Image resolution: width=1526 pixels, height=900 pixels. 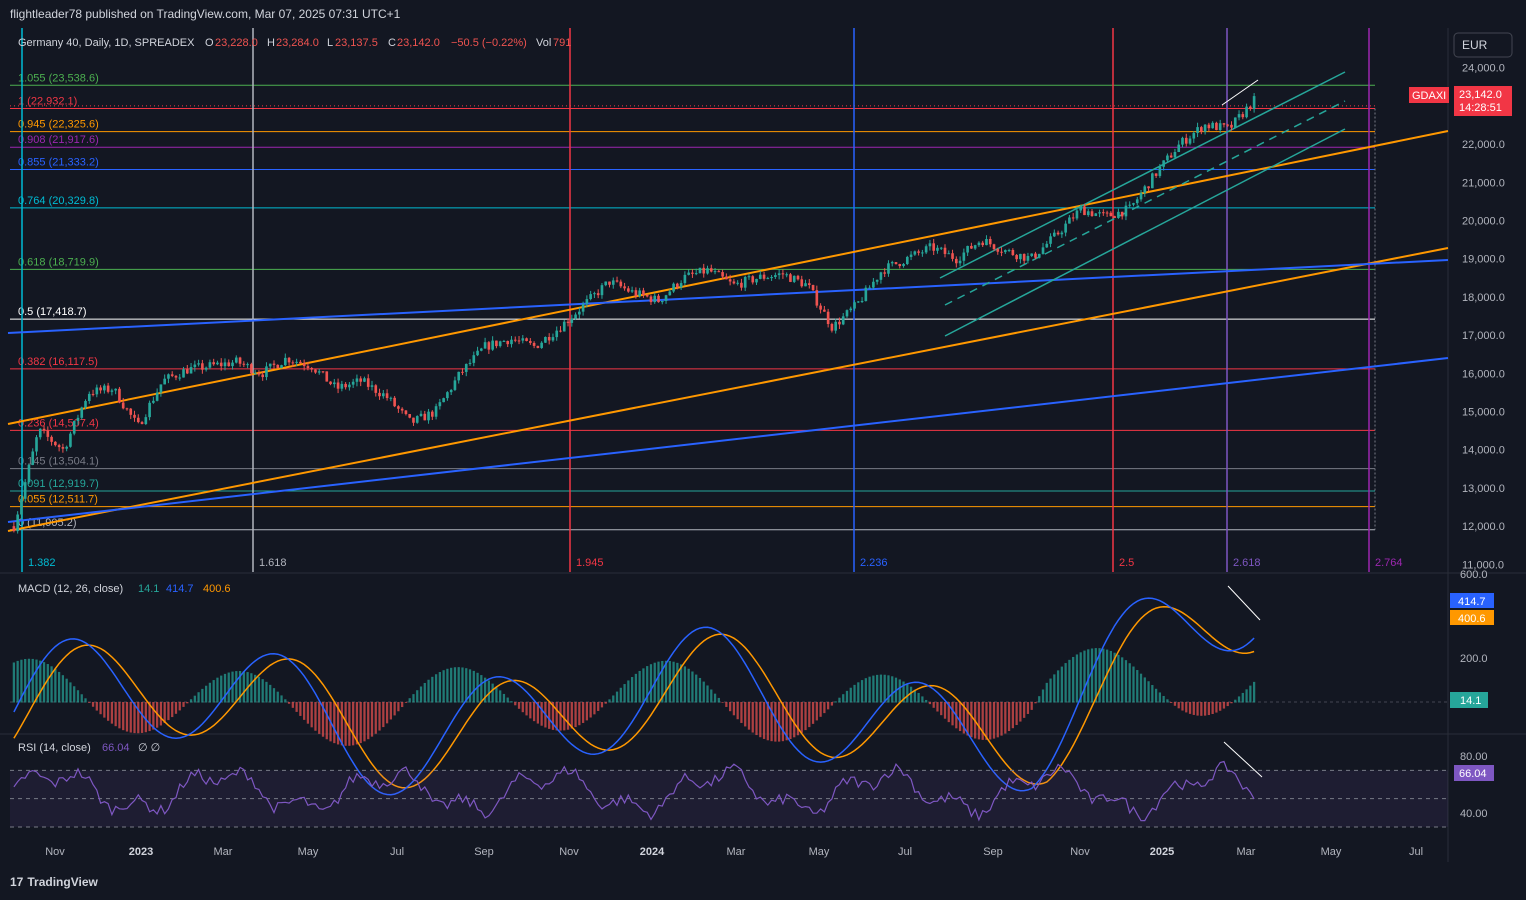 What do you see at coordinates (54, 882) in the screenshot?
I see `tradingview-logo: 17 TradingView` at bounding box center [54, 882].